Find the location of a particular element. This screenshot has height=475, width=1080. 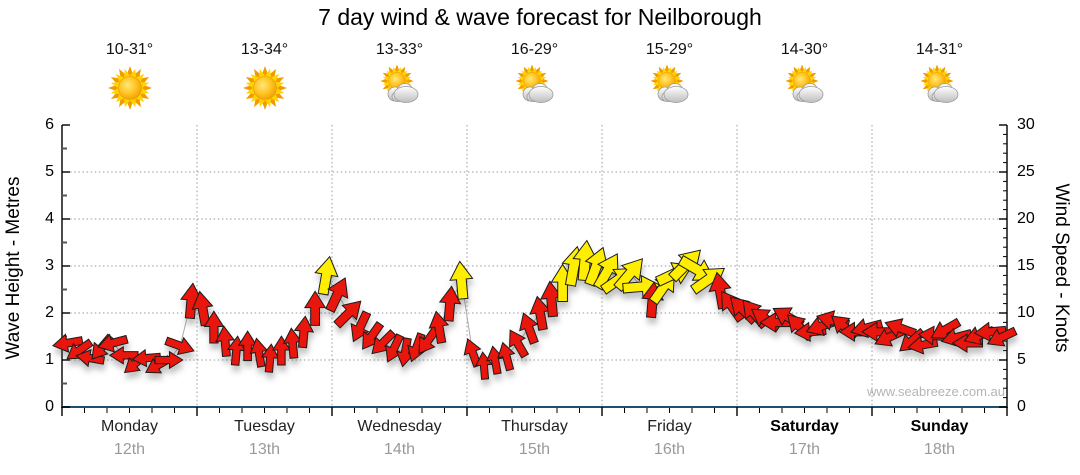

wind-tick-20: 20 is located at coordinates (1026, 218).